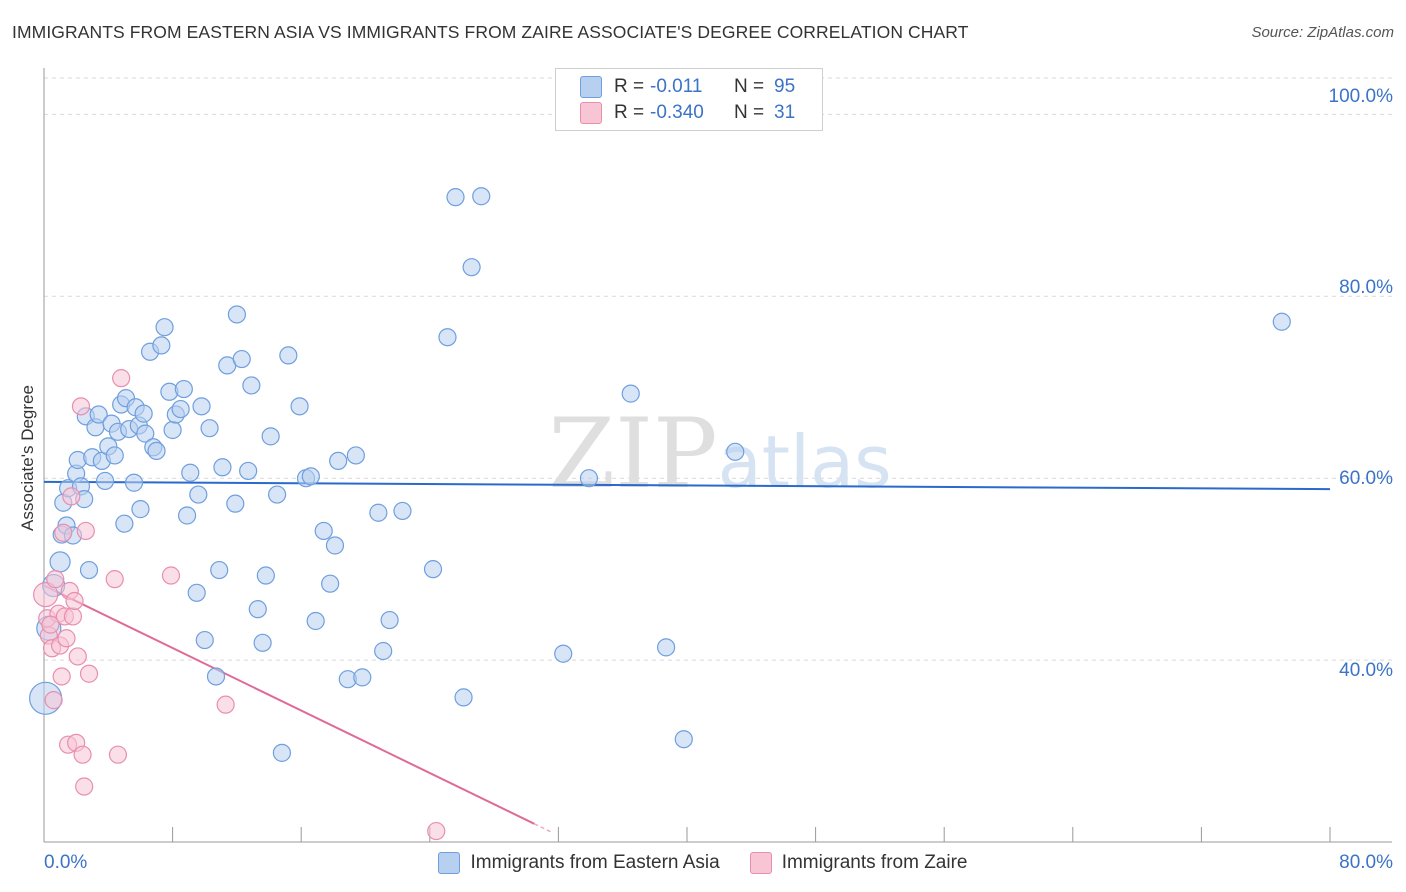 The image size is (1406, 892). I want to click on legend-item-zaire: Immigrants from Zaire, so click(858, 863).